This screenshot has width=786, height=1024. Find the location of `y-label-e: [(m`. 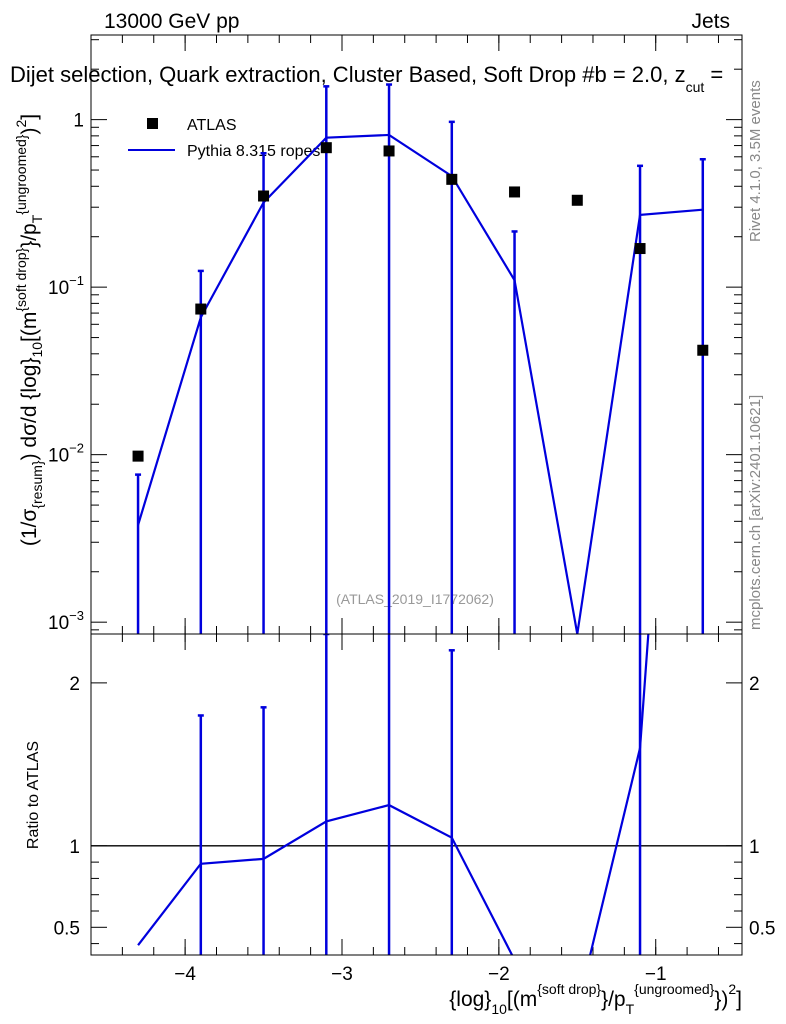

y-label-e: [(m is located at coordinates (29, 327).